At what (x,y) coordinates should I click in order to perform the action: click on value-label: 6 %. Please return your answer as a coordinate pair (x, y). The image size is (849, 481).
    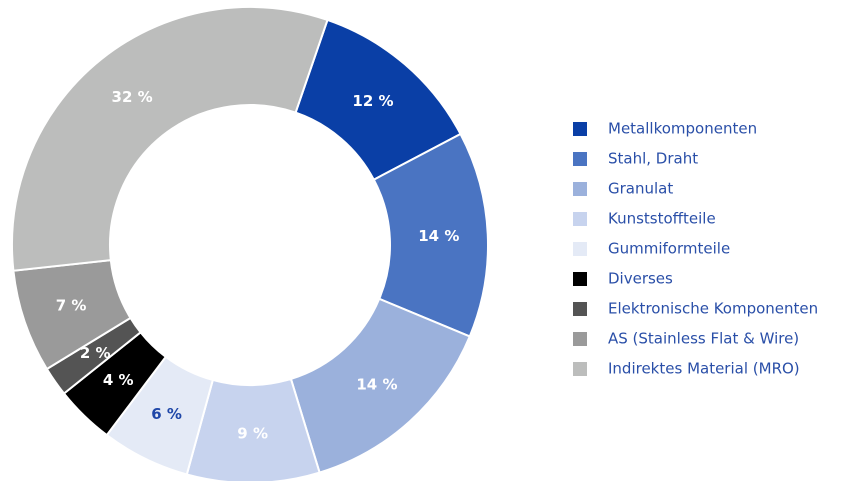
    Looking at the image, I should click on (166, 414).